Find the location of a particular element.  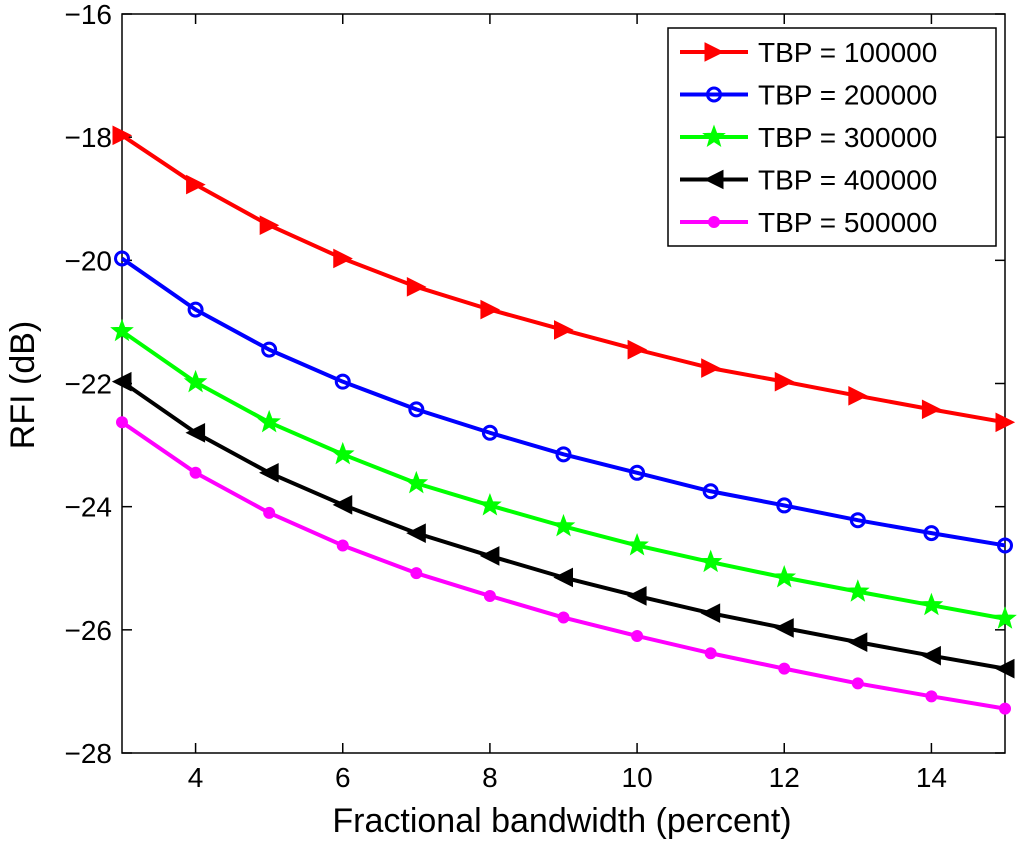

y-tick-label: −24 is located at coordinates (89, 507).